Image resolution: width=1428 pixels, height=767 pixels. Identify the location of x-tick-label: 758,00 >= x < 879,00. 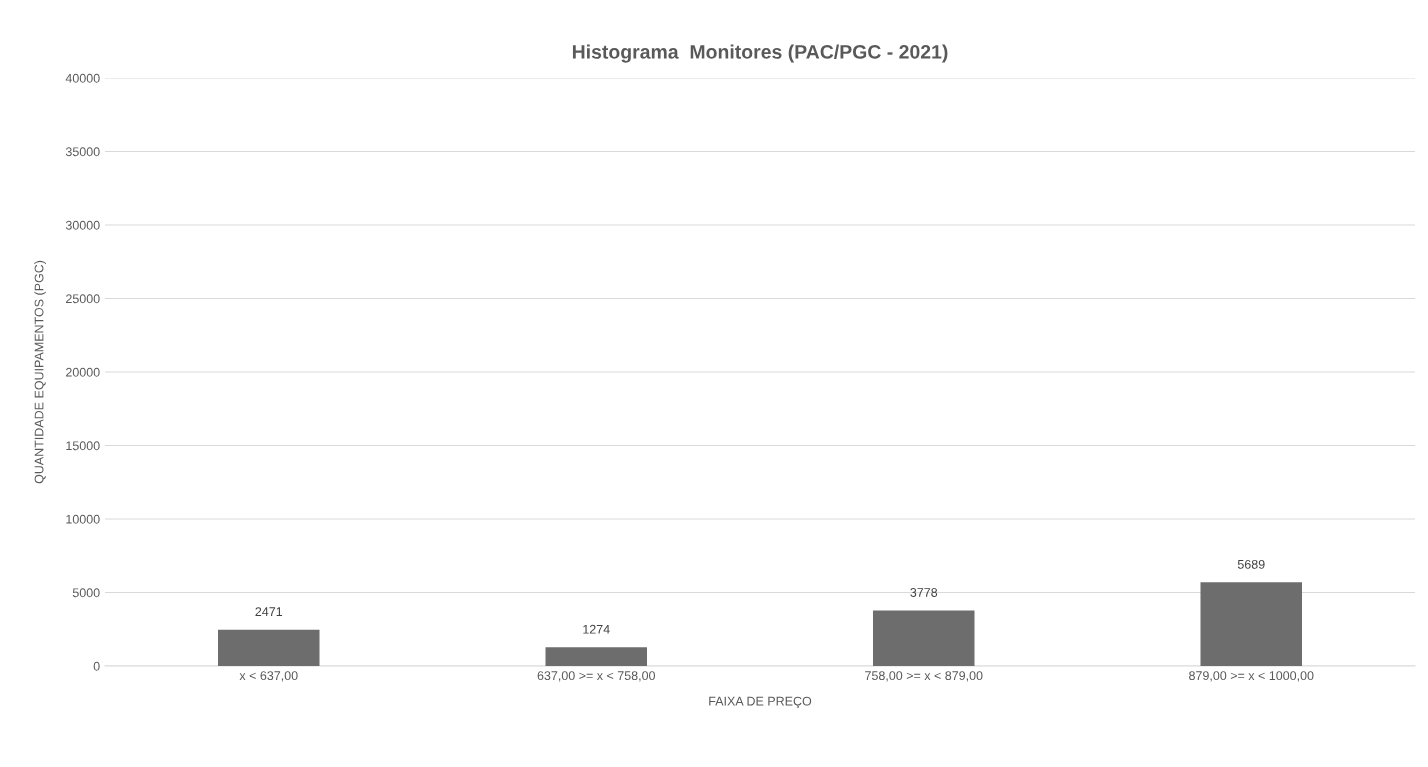
(924, 676).